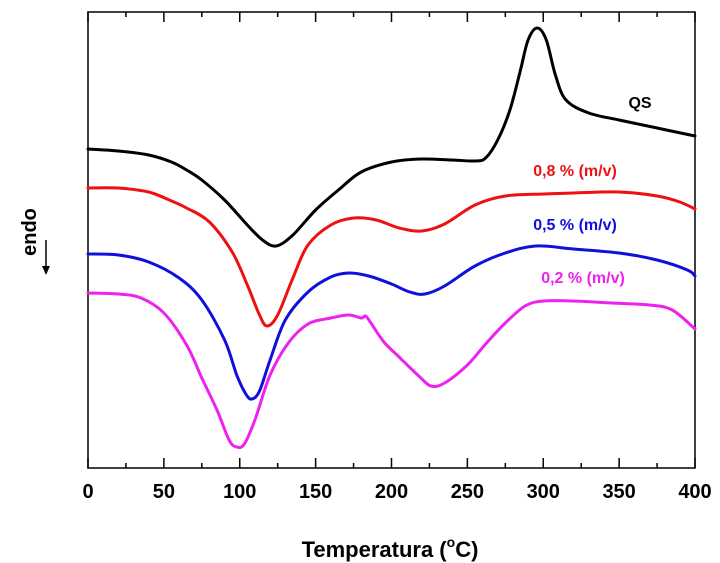  Describe the element at coordinates (575, 225) in the screenshot. I see `series-label-2: 0,5 % (m/v)` at that location.